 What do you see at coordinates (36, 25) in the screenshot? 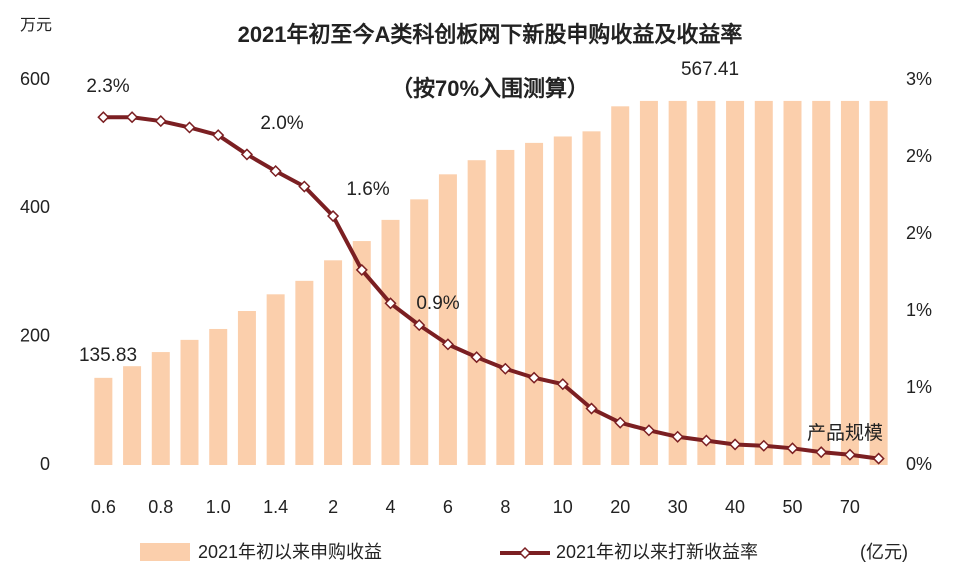
I see `y-unit: 万元` at bounding box center [36, 25].